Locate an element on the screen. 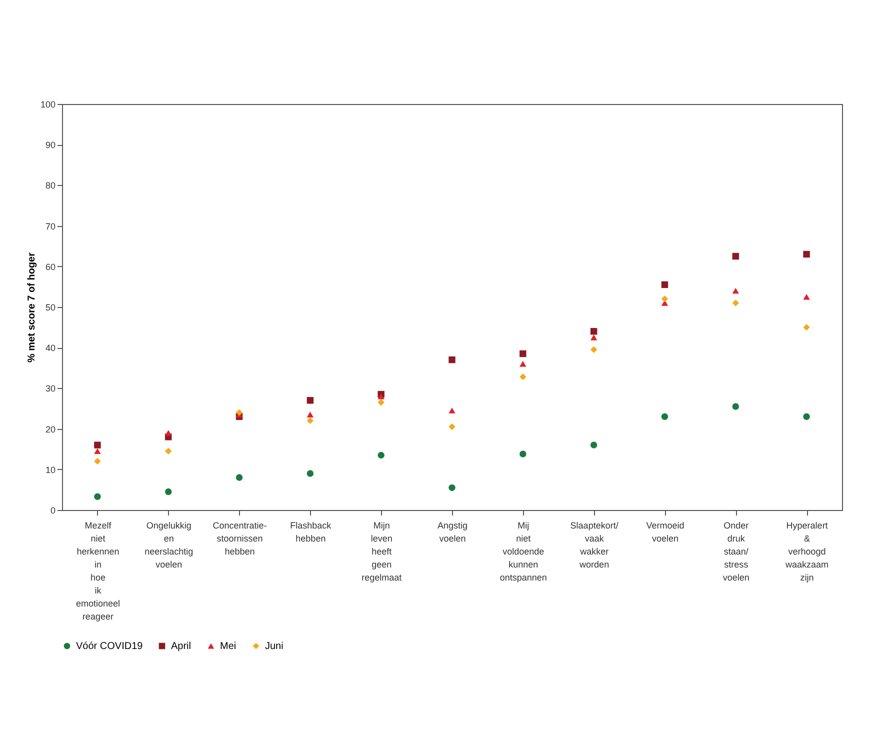  y-axis-title: % met score 7 of hoger is located at coordinates (32, 307).